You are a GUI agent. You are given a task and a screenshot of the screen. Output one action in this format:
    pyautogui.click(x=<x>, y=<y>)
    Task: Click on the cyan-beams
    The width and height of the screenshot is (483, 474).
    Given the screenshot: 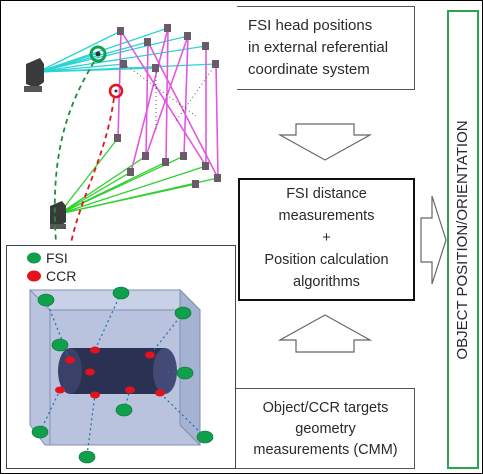 What is the action you would take?
    pyautogui.click(x=127, y=50)
    